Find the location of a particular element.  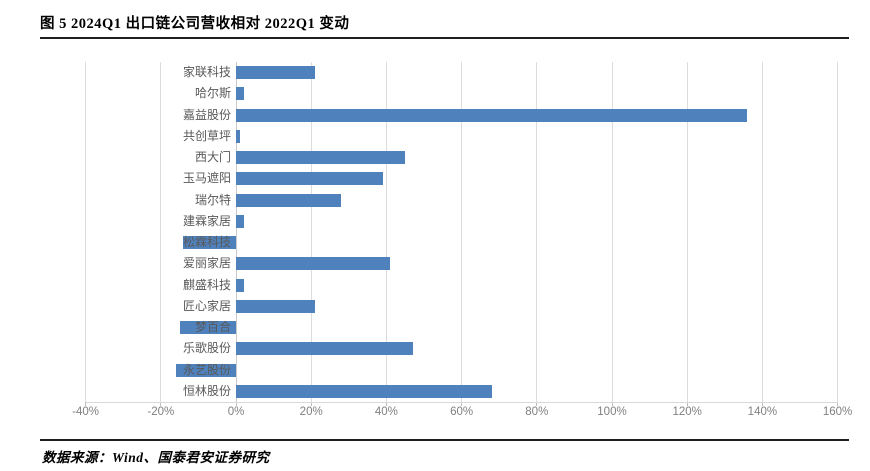

x-tick-label: 100% is located at coordinates (612, 412).